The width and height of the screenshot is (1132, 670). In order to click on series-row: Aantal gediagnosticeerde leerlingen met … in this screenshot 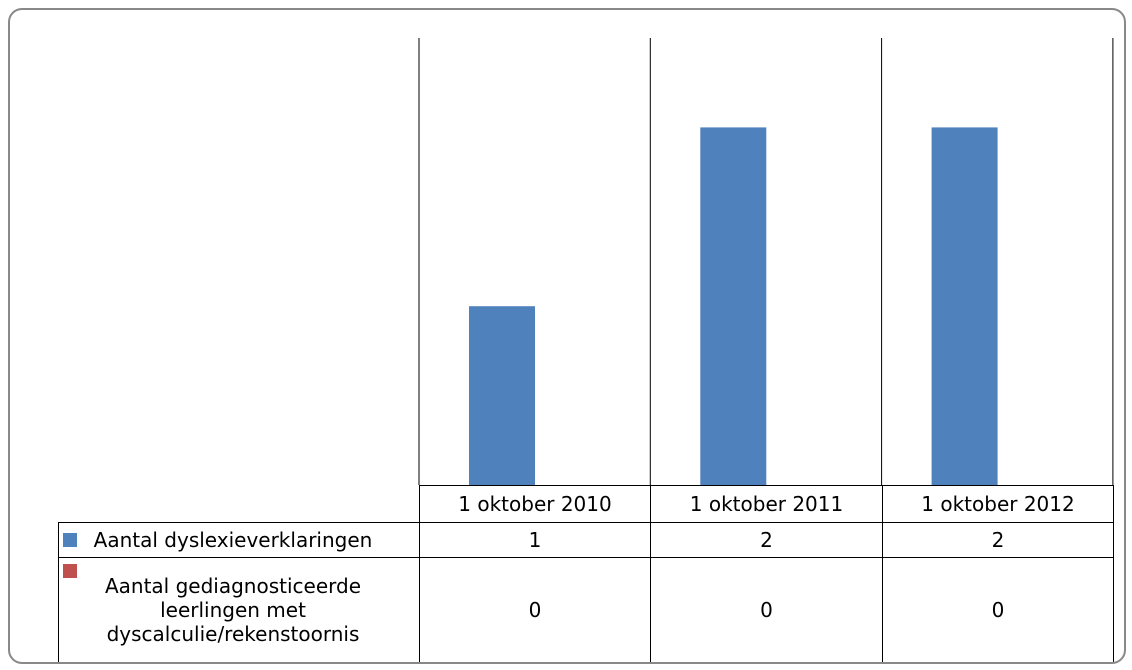, I will do `click(586, 609)`.